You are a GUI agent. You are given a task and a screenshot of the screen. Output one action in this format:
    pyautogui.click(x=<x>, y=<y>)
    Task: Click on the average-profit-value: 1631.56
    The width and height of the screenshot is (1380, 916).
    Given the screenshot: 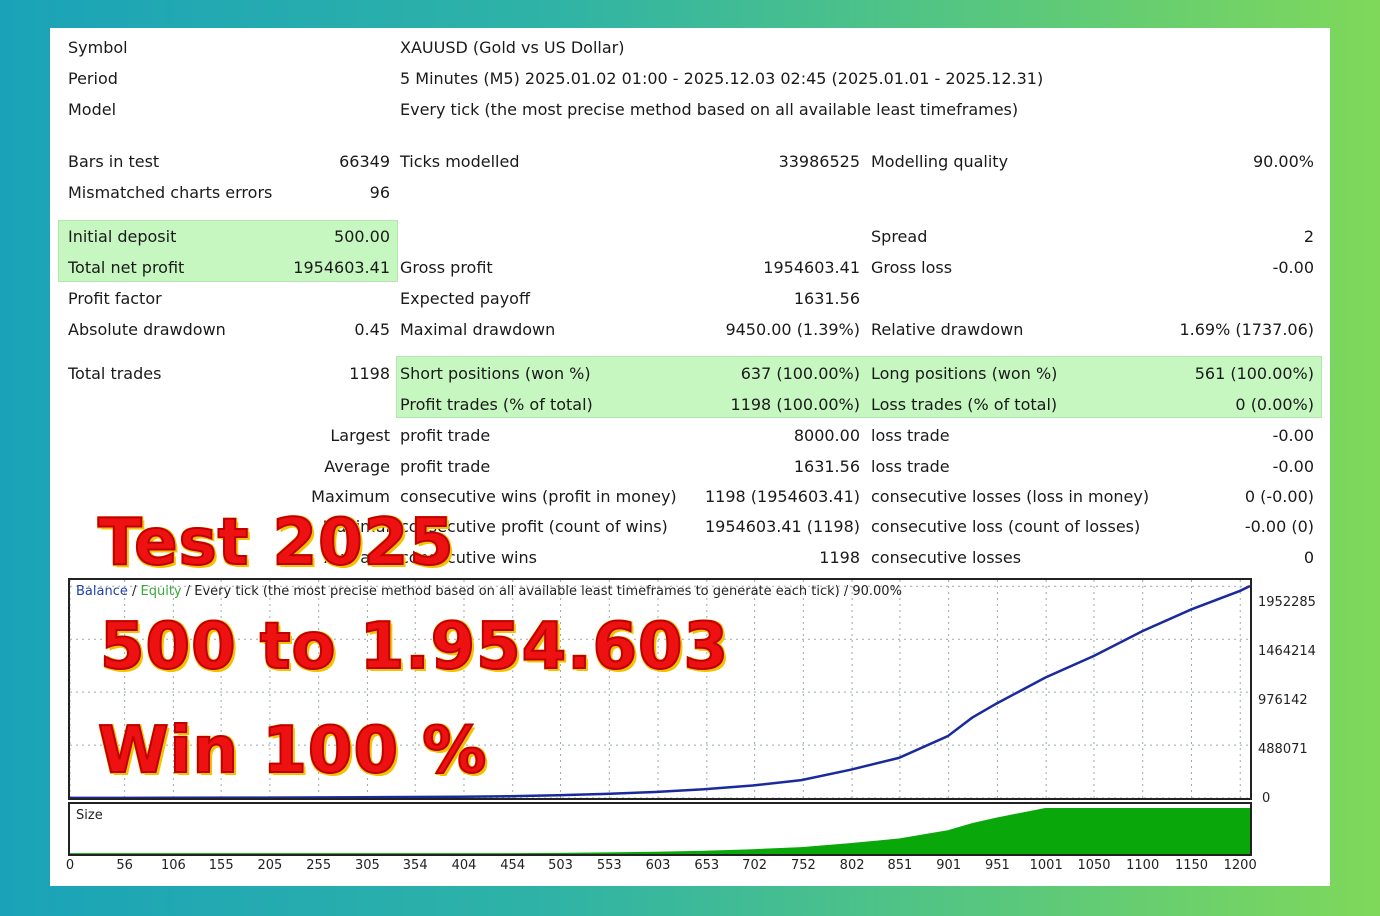 What is the action you would take?
    pyautogui.click(x=826, y=466)
    